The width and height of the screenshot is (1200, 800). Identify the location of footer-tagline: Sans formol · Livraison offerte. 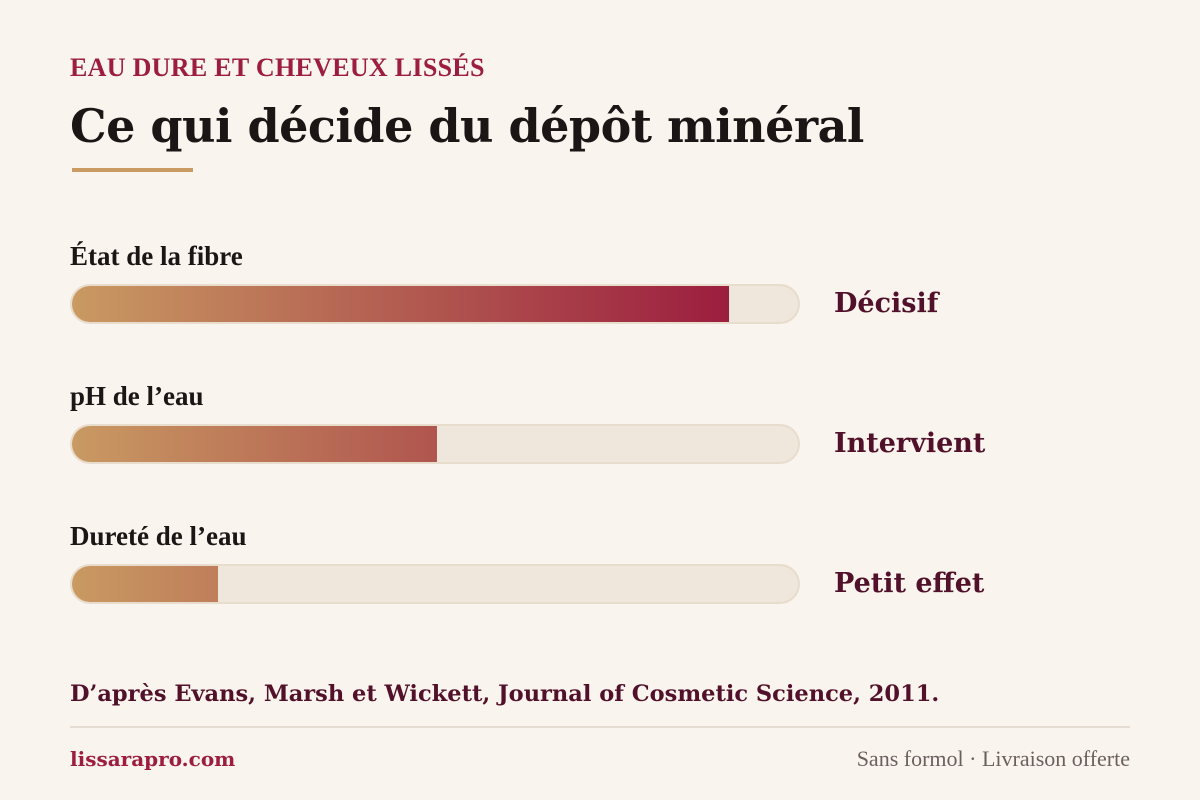
(993, 758).